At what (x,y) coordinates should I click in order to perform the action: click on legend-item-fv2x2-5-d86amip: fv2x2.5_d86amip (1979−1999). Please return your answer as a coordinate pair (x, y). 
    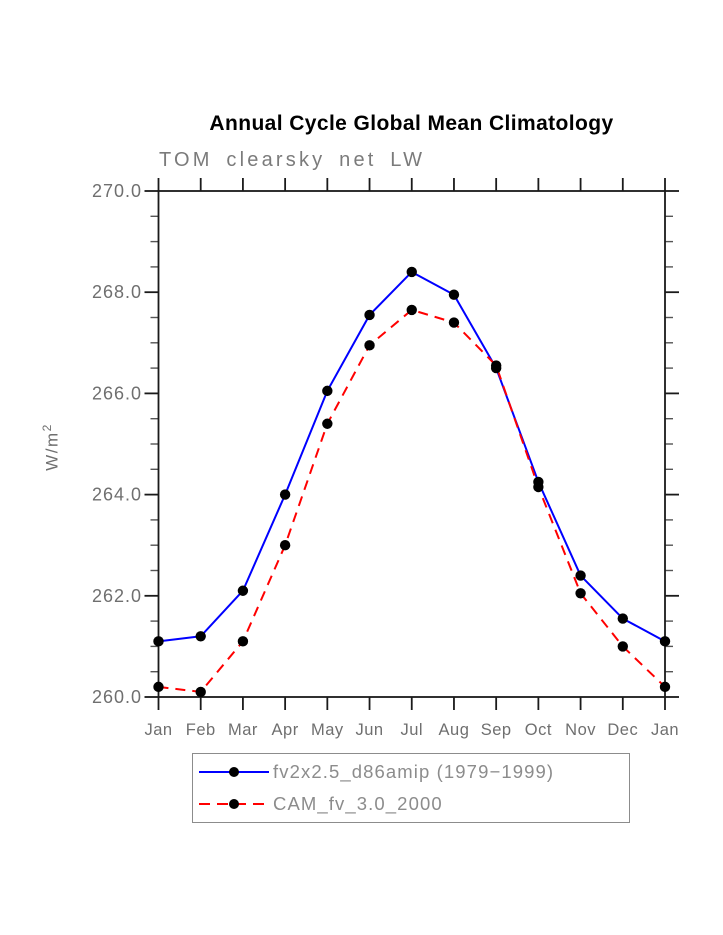
    Looking at the image, I should click on (411, 772).